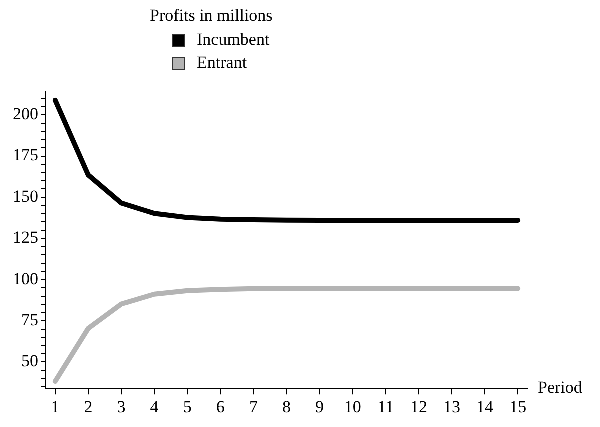  I want to click on legend-label: Incumbent, so click(233, 40).